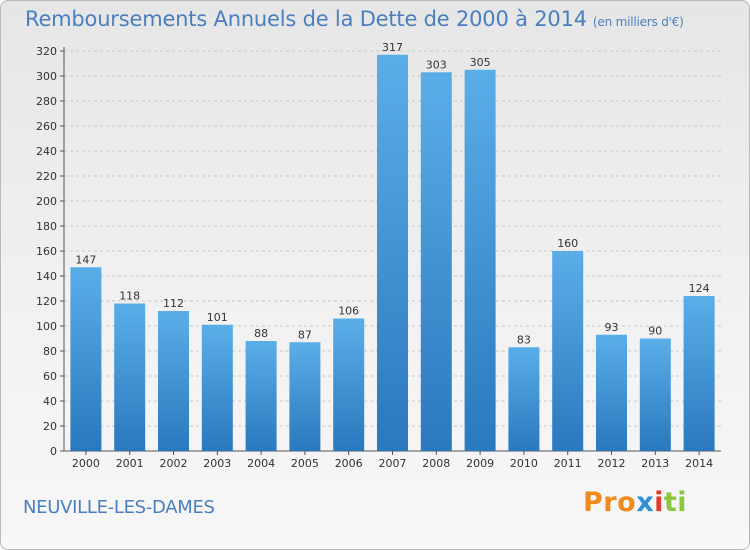 The image size is (750, 550). Describe the element at coordinates (50, 351) in the screenshot. I see `y-tick-label: 80` at that location.